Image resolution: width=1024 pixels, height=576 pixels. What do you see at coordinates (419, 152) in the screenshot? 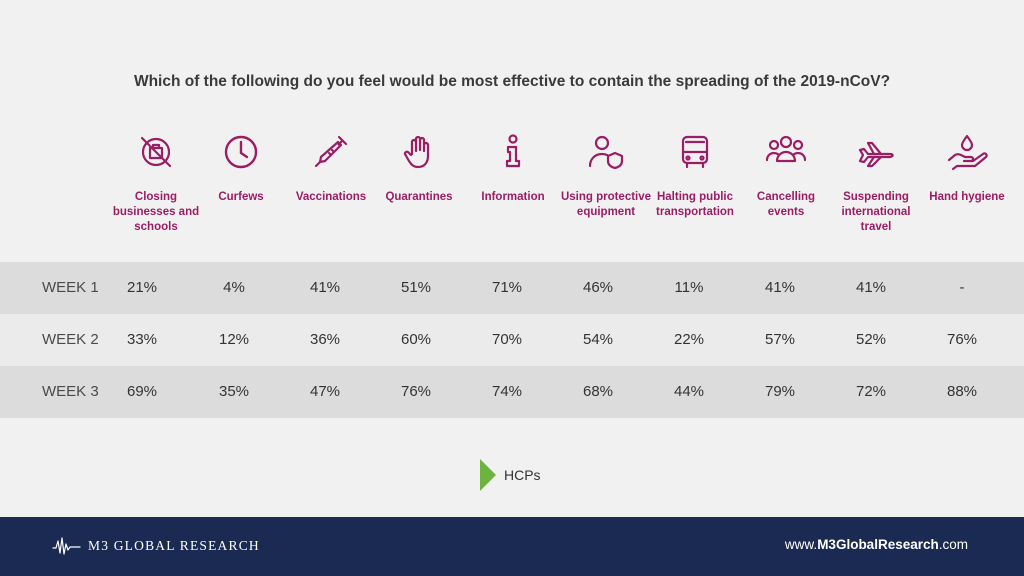
I see `hand-stop-icon` at bounding box center [419, 152].